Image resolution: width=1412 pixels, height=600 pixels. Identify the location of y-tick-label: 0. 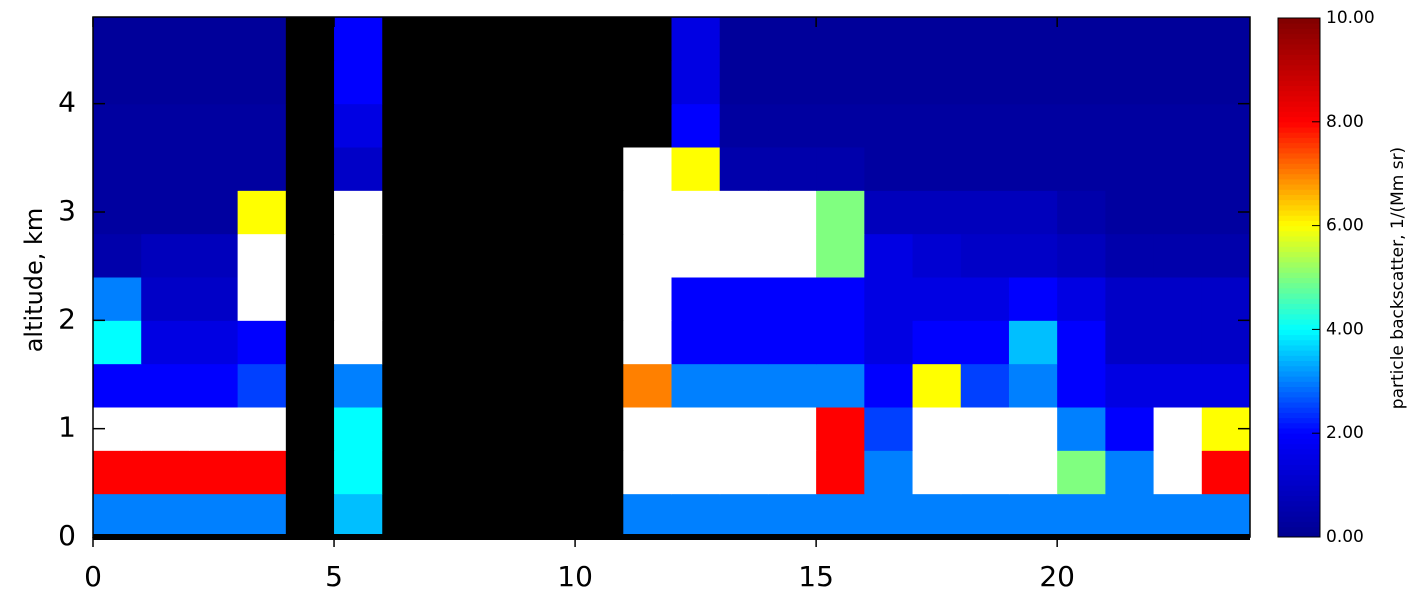
(67, 535).